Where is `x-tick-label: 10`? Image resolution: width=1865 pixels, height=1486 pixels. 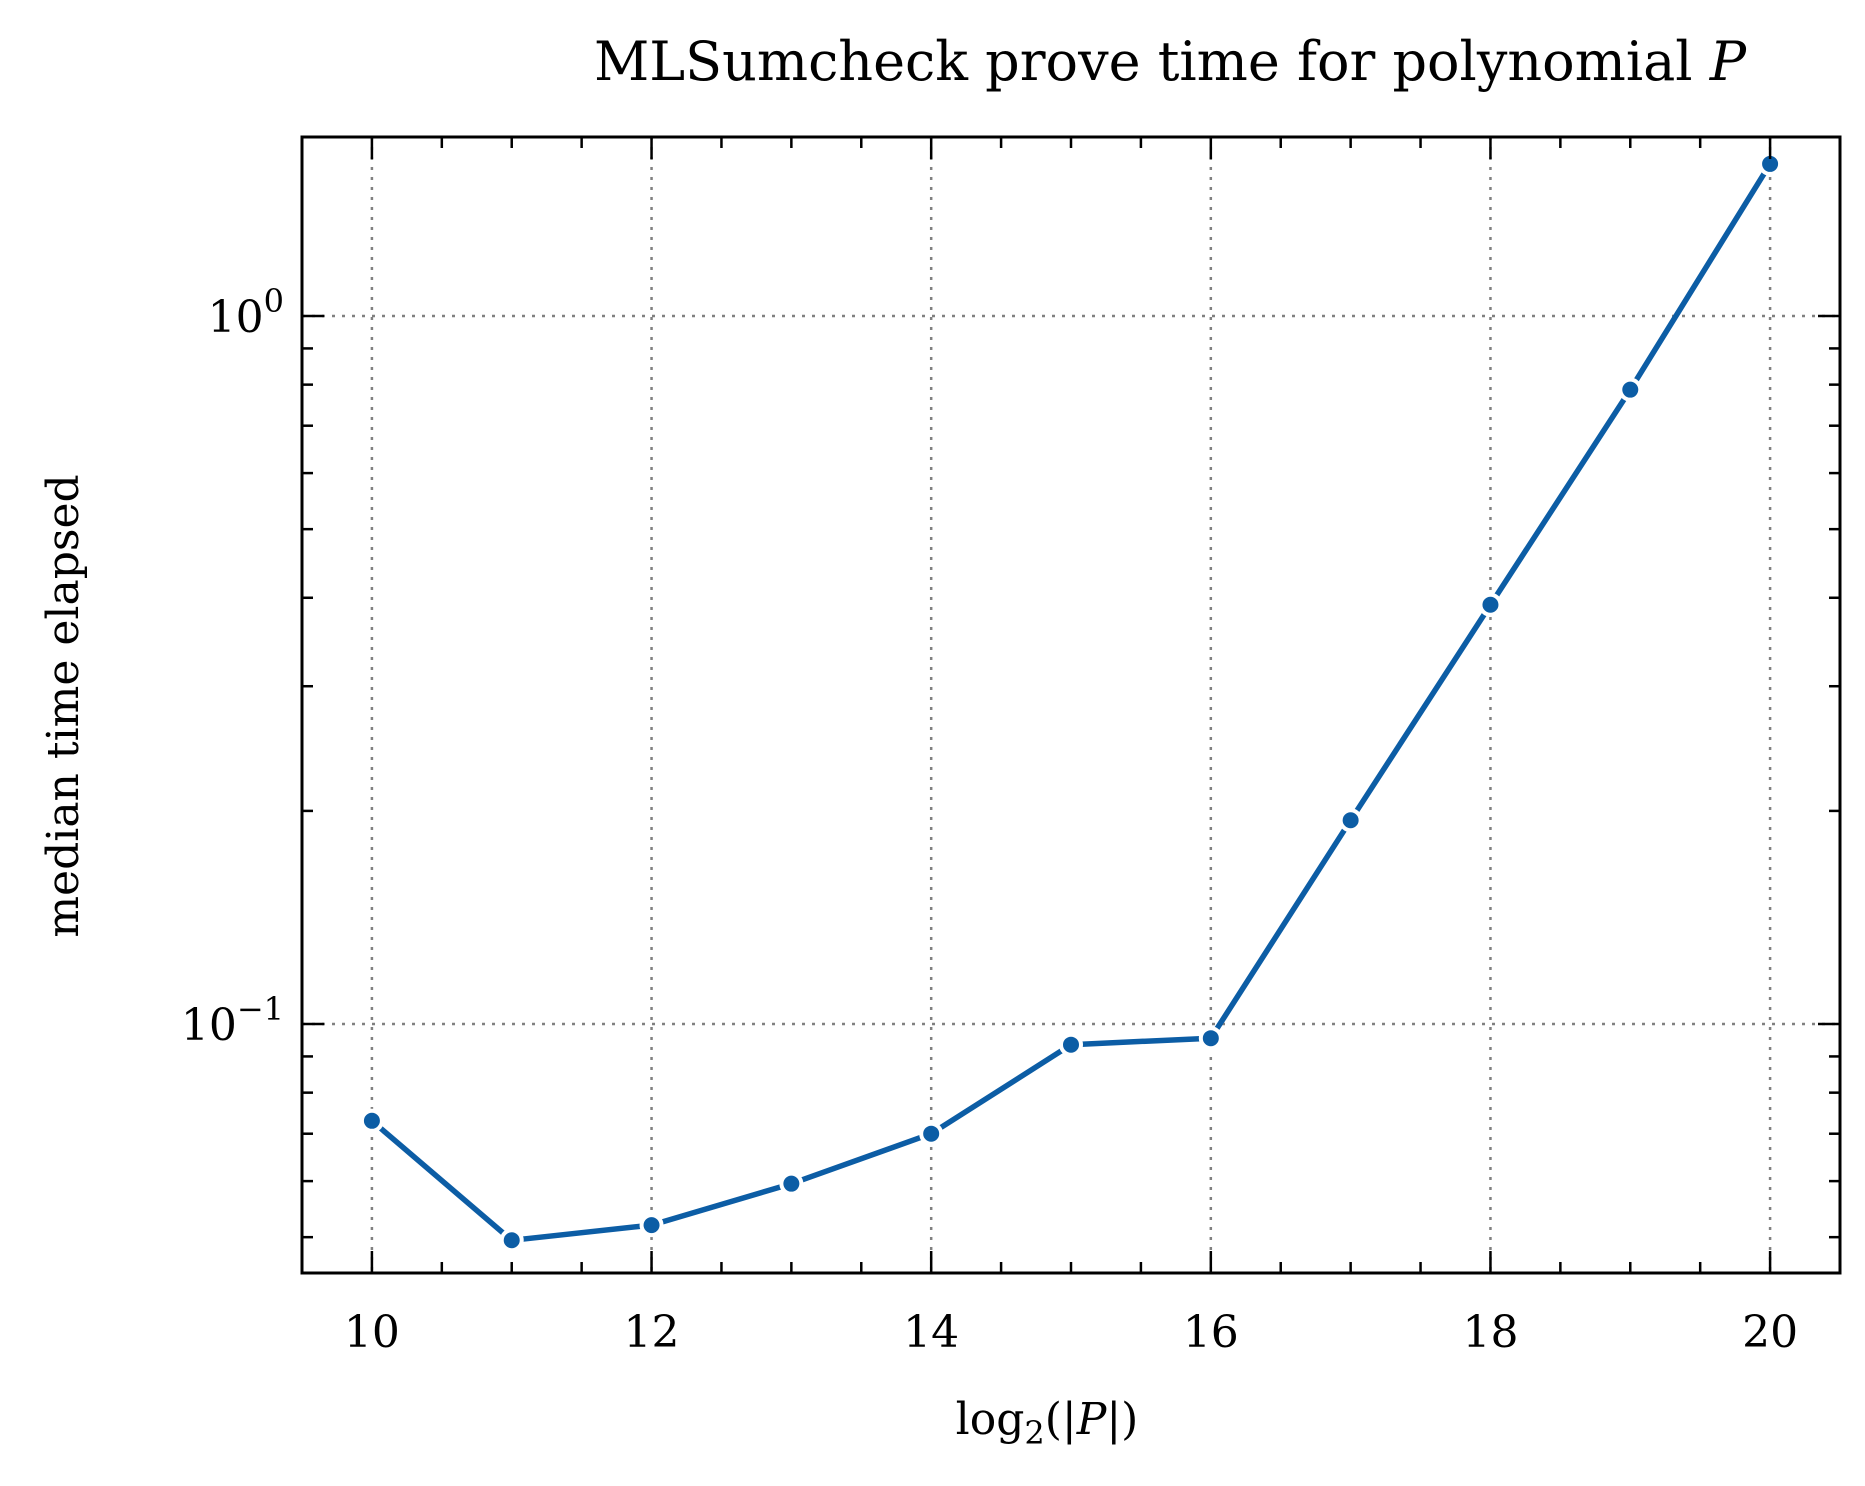 x-tick-label: 10 is located at coordinates (372, 1332).